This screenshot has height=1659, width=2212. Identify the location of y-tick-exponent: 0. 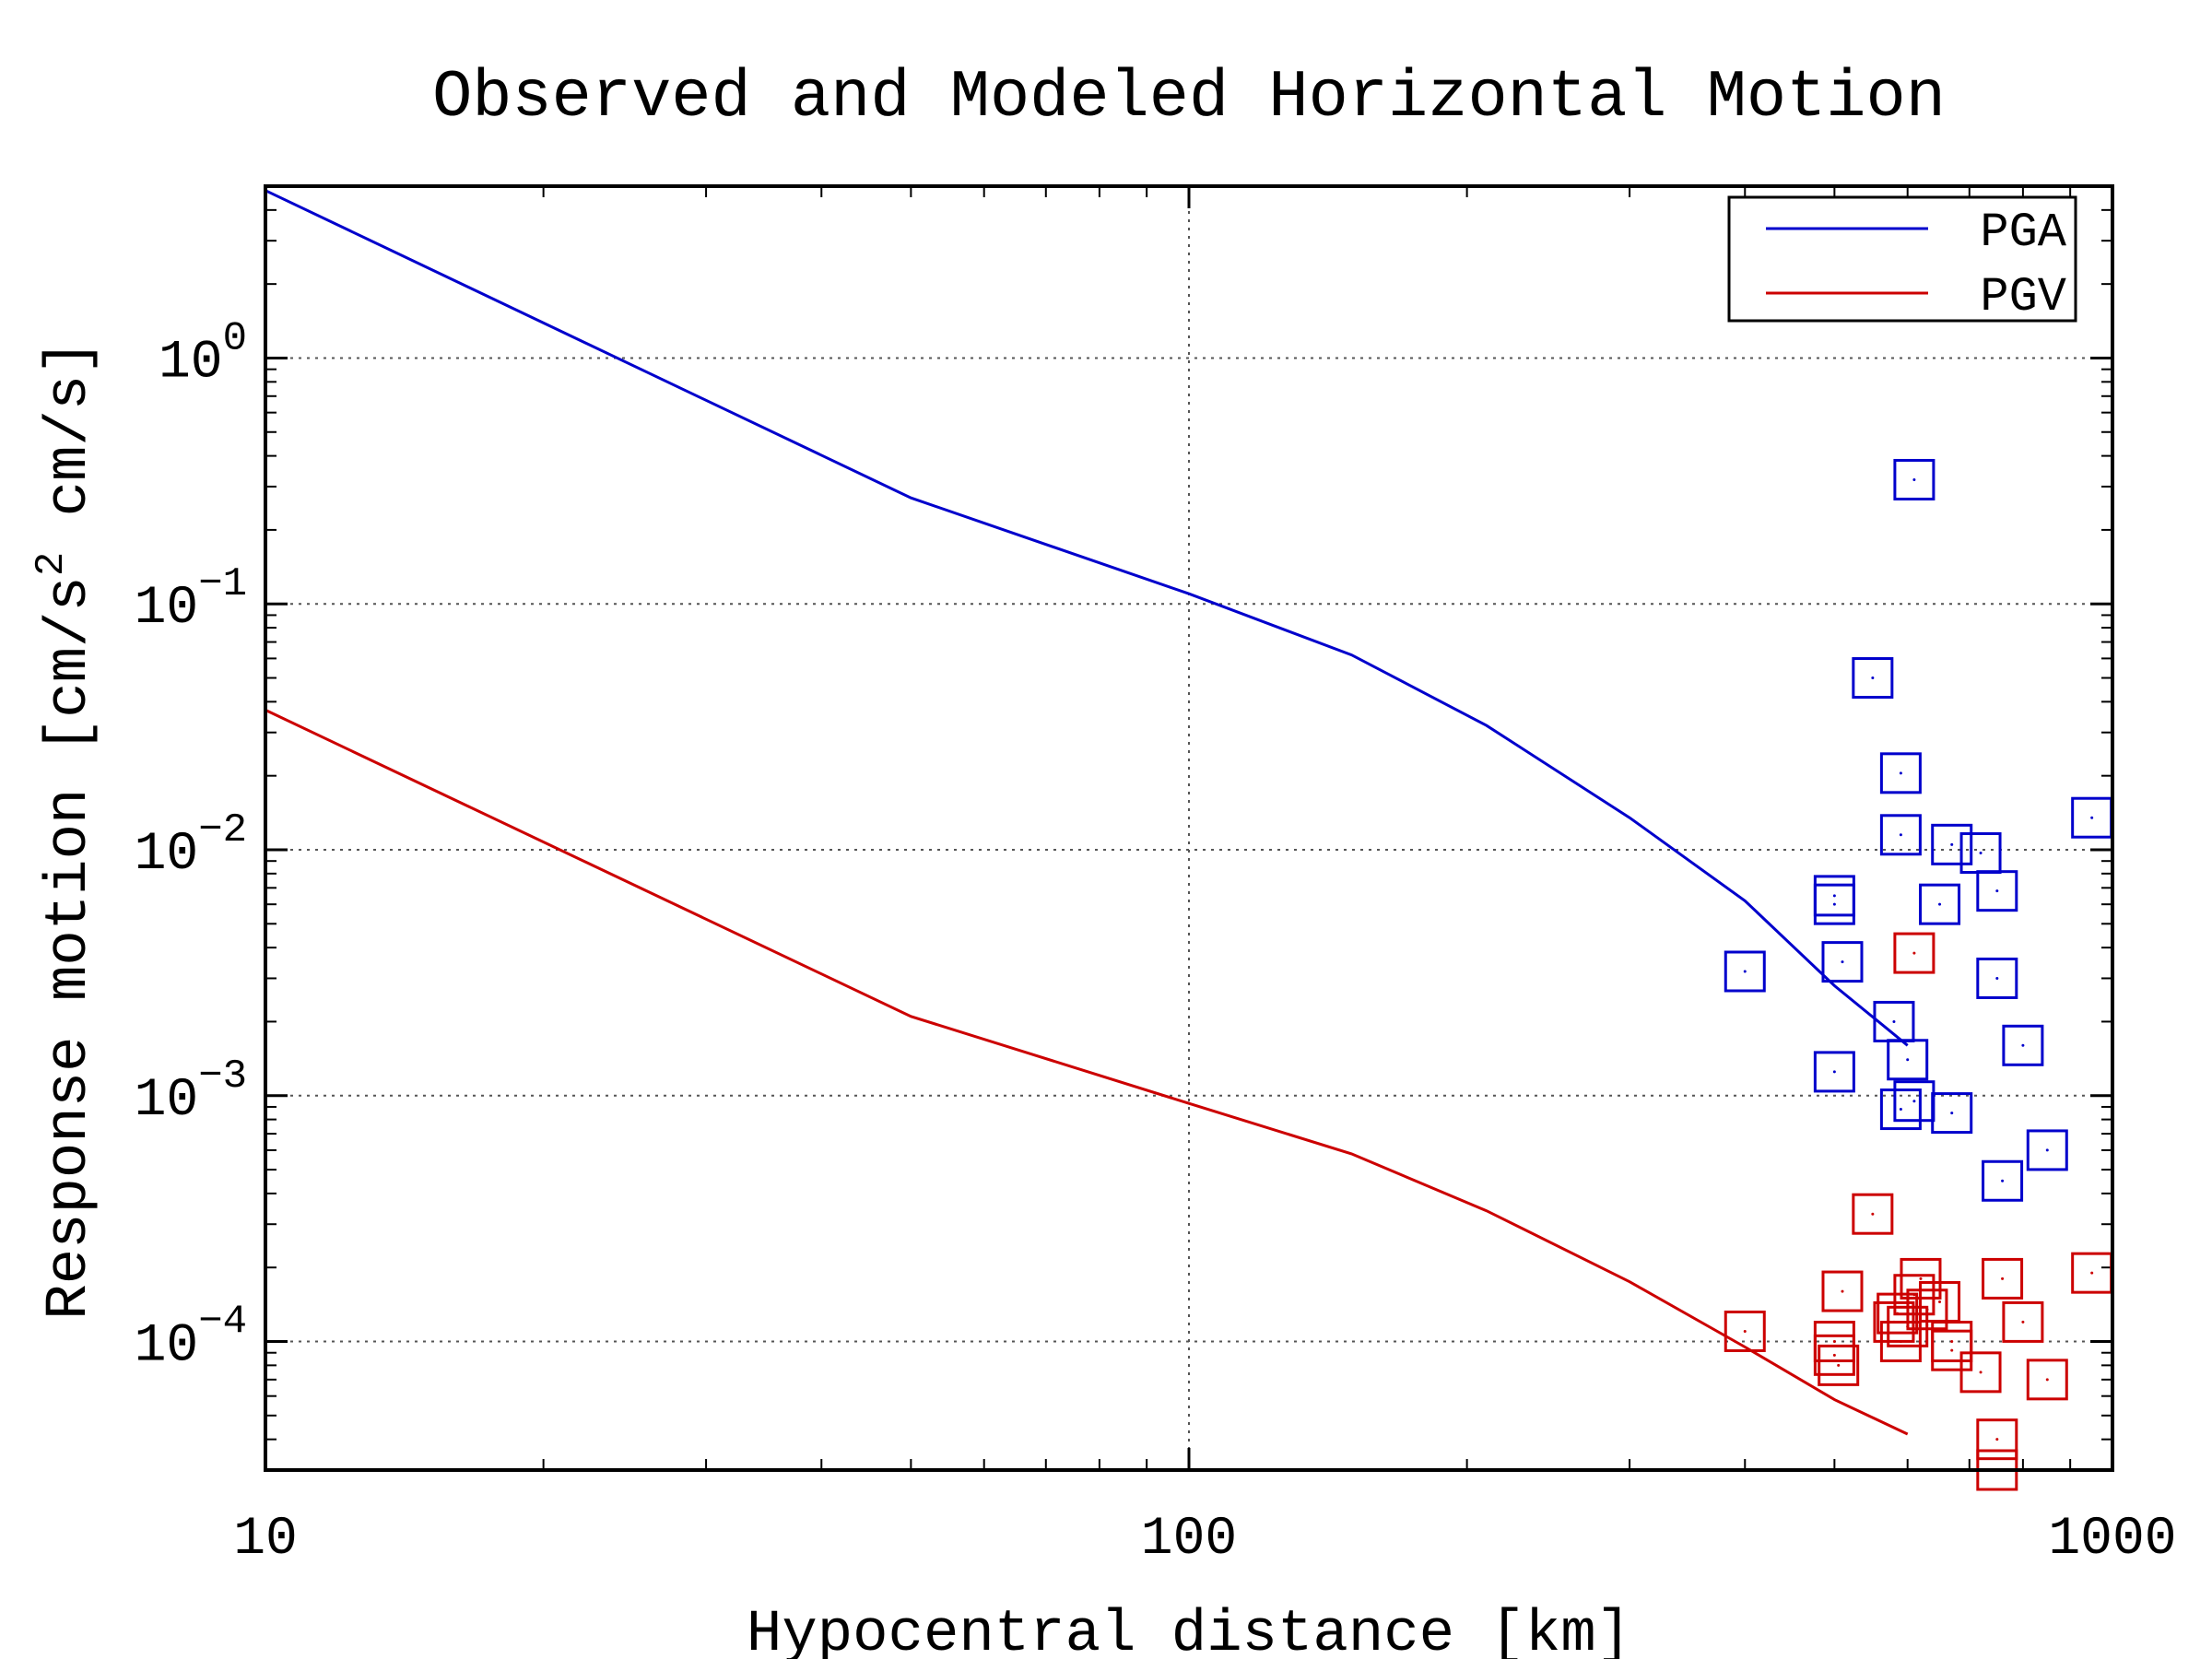
(235, 338).